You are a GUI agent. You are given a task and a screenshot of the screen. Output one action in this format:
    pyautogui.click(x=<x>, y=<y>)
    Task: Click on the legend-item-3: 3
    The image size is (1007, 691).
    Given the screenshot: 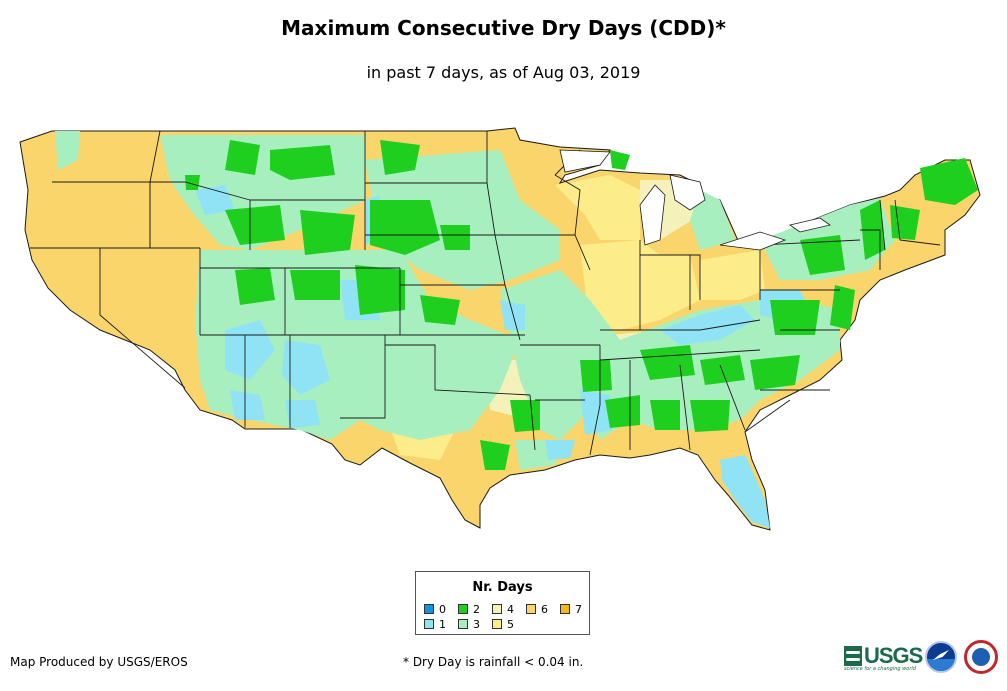 What is the action you would take?
    pyautogui.click(x=469, y=624)
    